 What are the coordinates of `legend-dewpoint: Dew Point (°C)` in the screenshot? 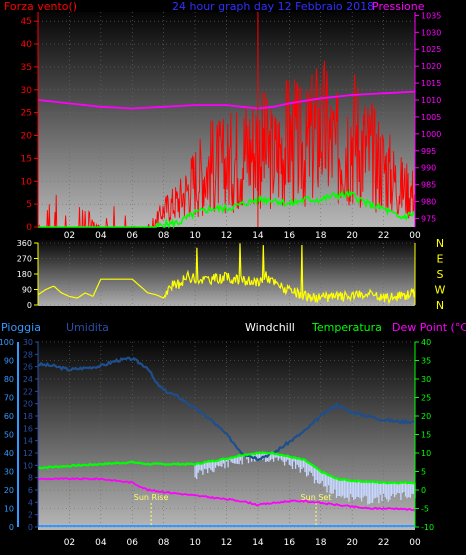 It's located at (429, 327).